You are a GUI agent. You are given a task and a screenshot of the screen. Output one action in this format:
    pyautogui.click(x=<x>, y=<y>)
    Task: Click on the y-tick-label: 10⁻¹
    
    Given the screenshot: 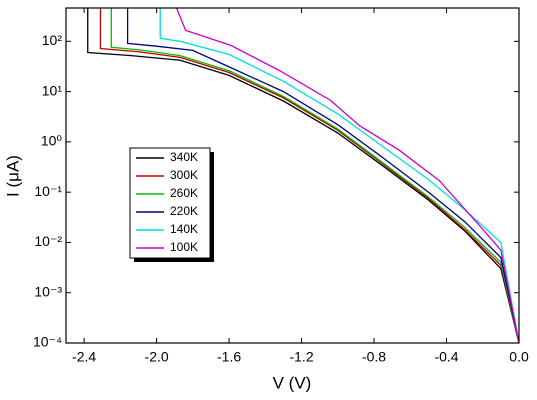 What is the action you would take?
    pyautogui.click(x=48, y=191)
    